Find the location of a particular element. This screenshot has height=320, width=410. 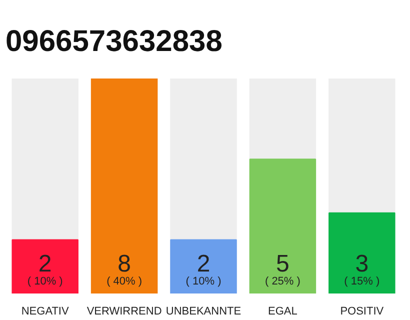

annotation: 3 is located at coordinates (362, 264).